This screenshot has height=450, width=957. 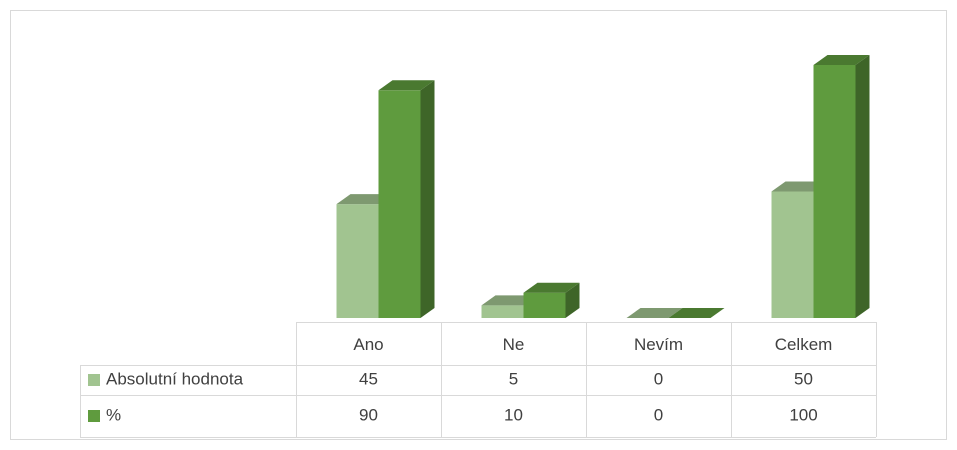 I want to click on table-value: 100, so click(x=803, y=414).